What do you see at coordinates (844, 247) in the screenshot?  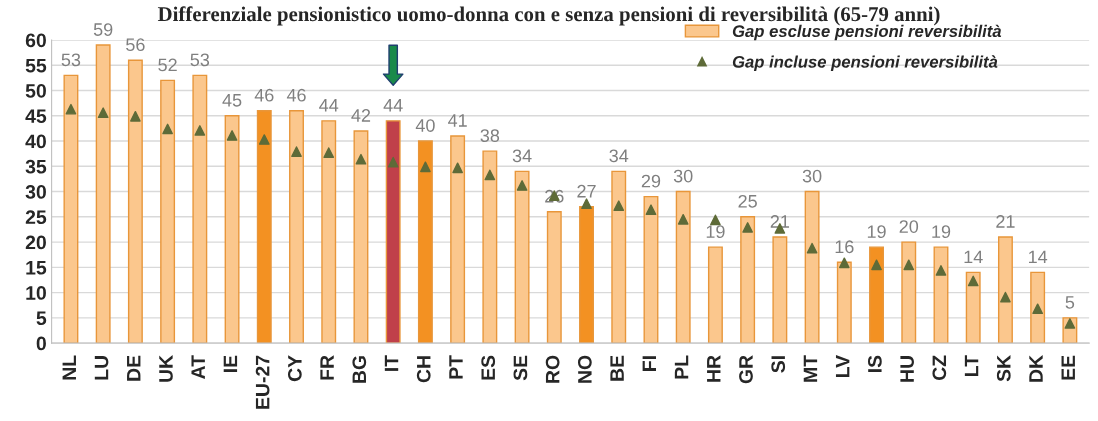 I see `data-label: 16` at bounding box center [844, 247].